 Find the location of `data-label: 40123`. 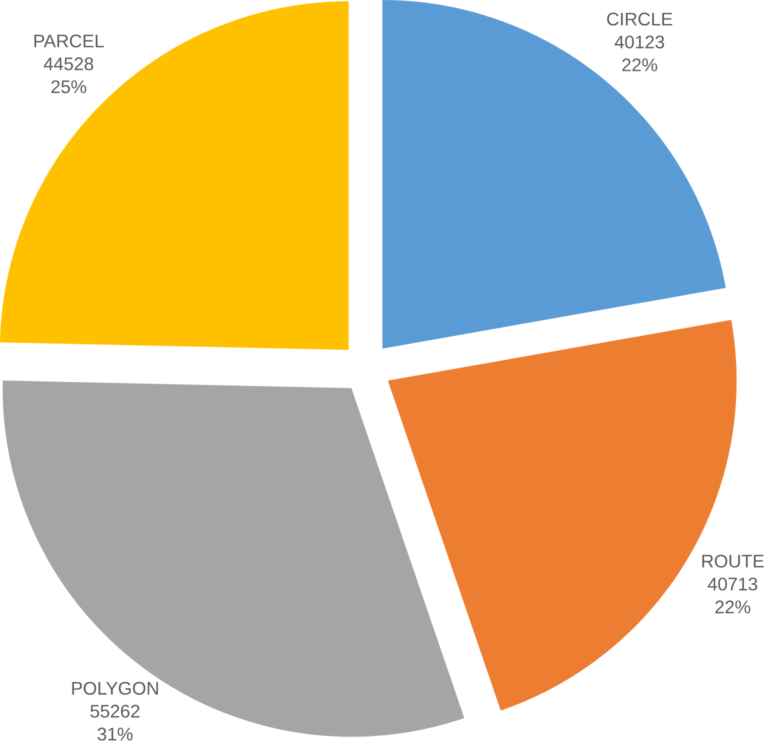

data-label: 40123 is located at coordinates (639, 42).